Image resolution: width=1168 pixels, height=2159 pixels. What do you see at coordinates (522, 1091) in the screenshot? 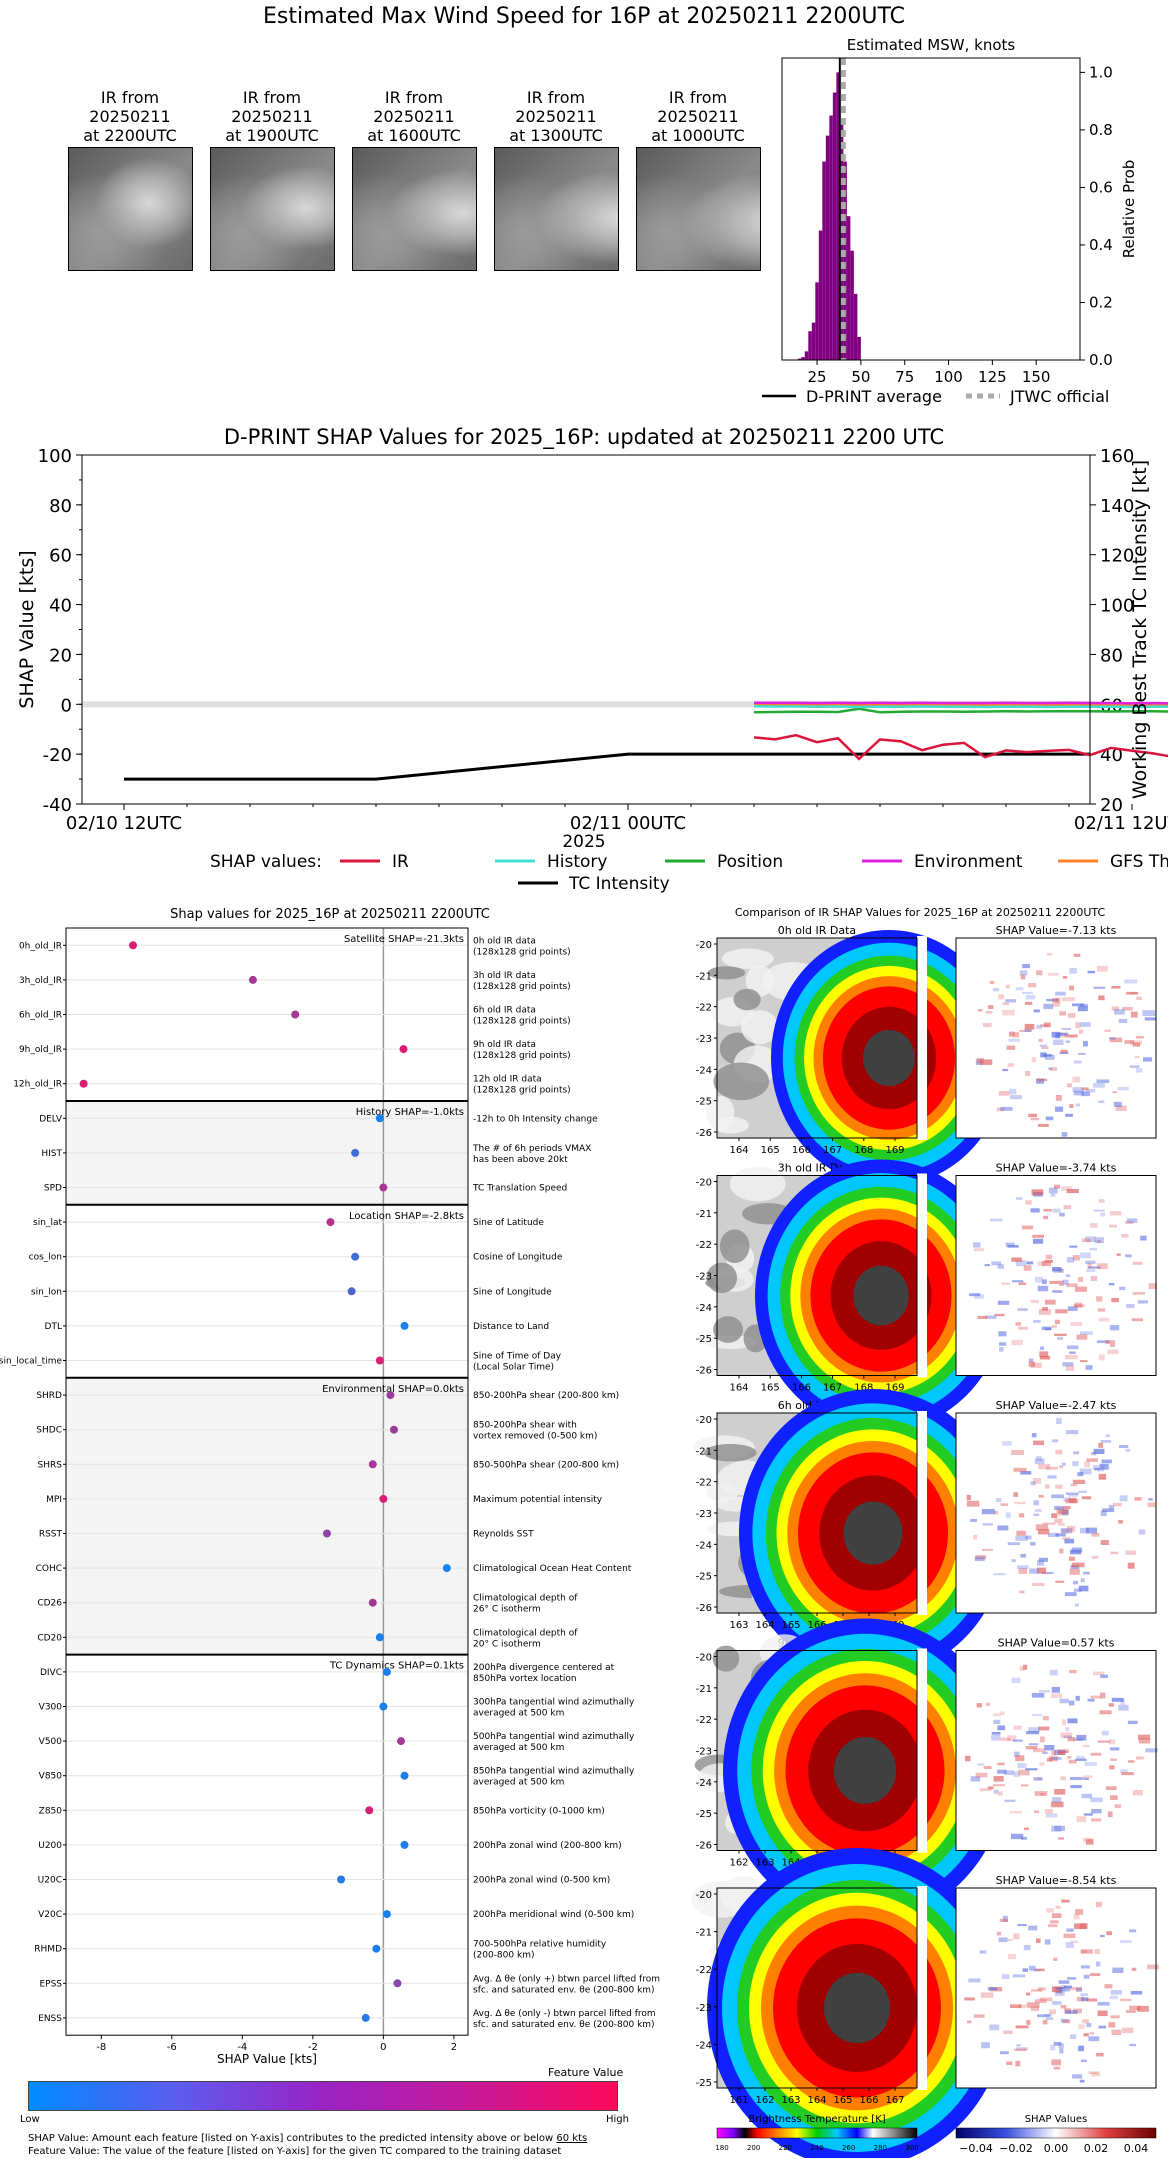
I see `feature-description-line2: (128x128 grid points)` at bounding box center [522, 1091].